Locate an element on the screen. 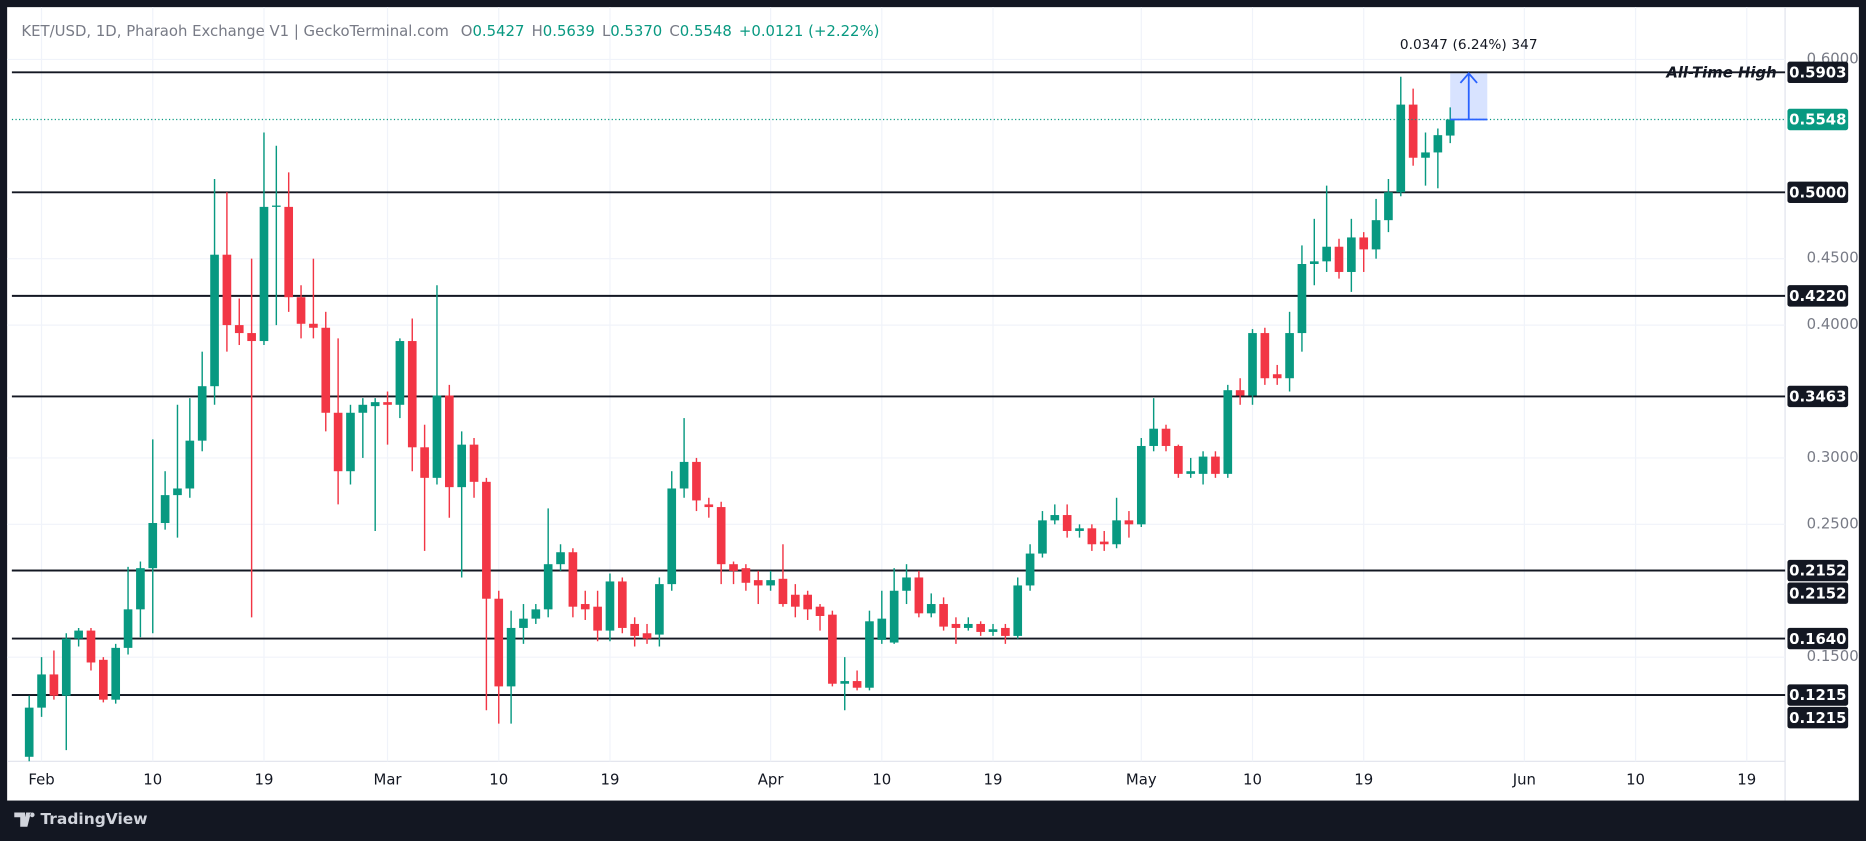 This screenshot has height=841, width=1866. change-pct: (+2.22%) is located at coordinates (843, 31).